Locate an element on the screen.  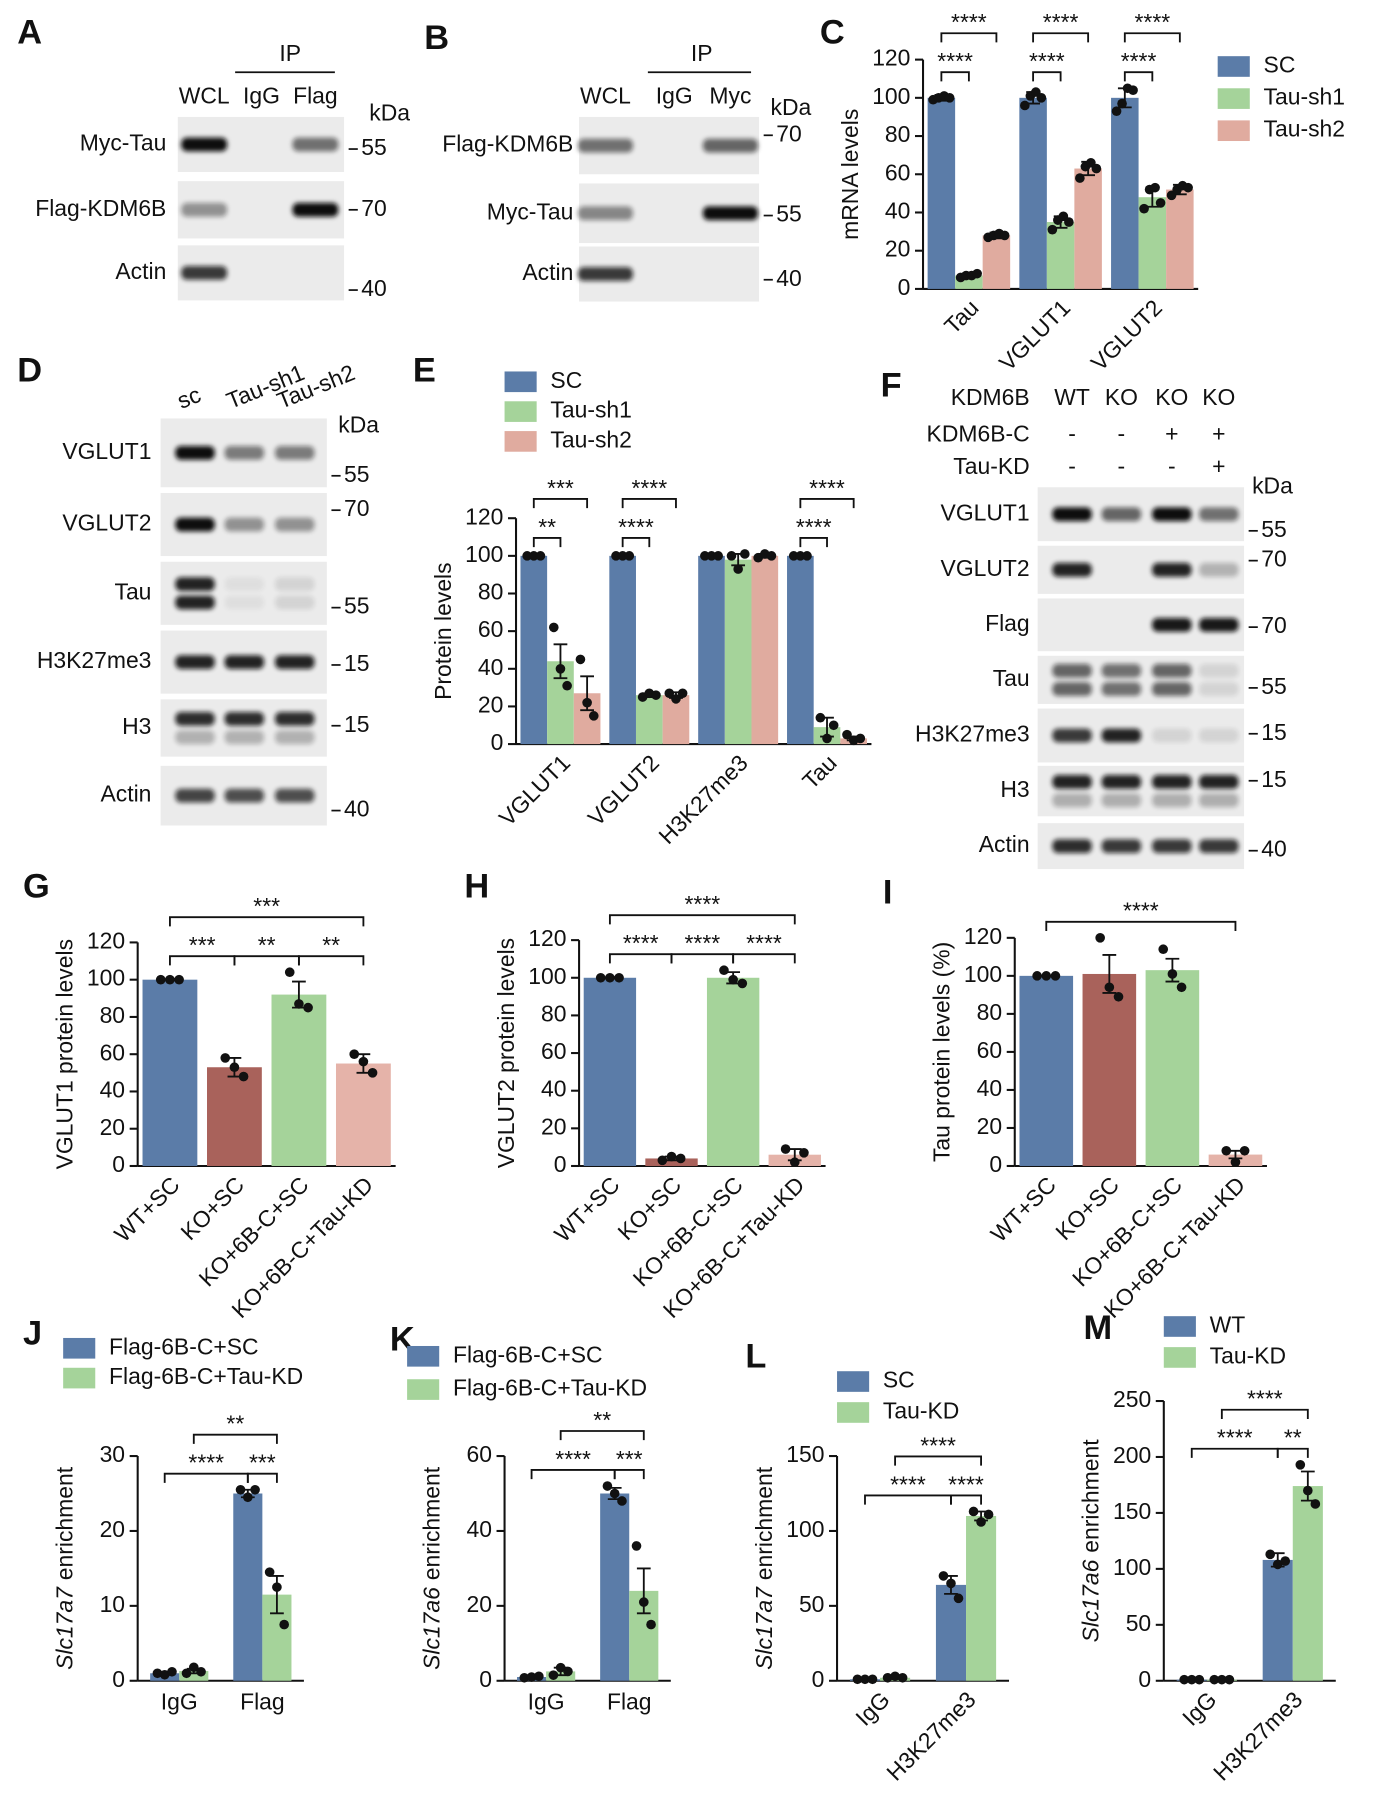
y-tick-label: 120 is located at coordinates (106, 940).